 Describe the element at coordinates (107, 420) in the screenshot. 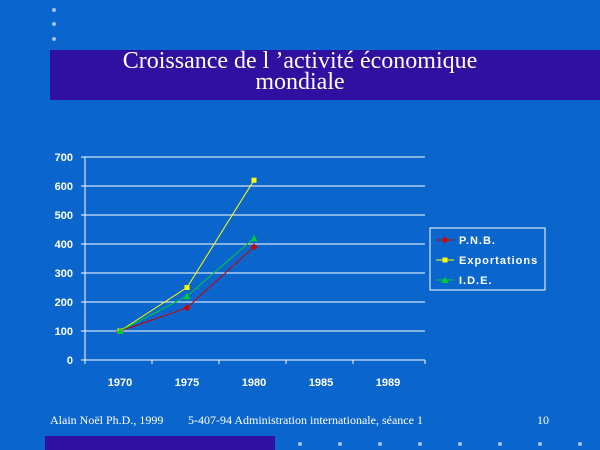

I see `footer-author: Alain Noël Ph.D., 1999` at that location.